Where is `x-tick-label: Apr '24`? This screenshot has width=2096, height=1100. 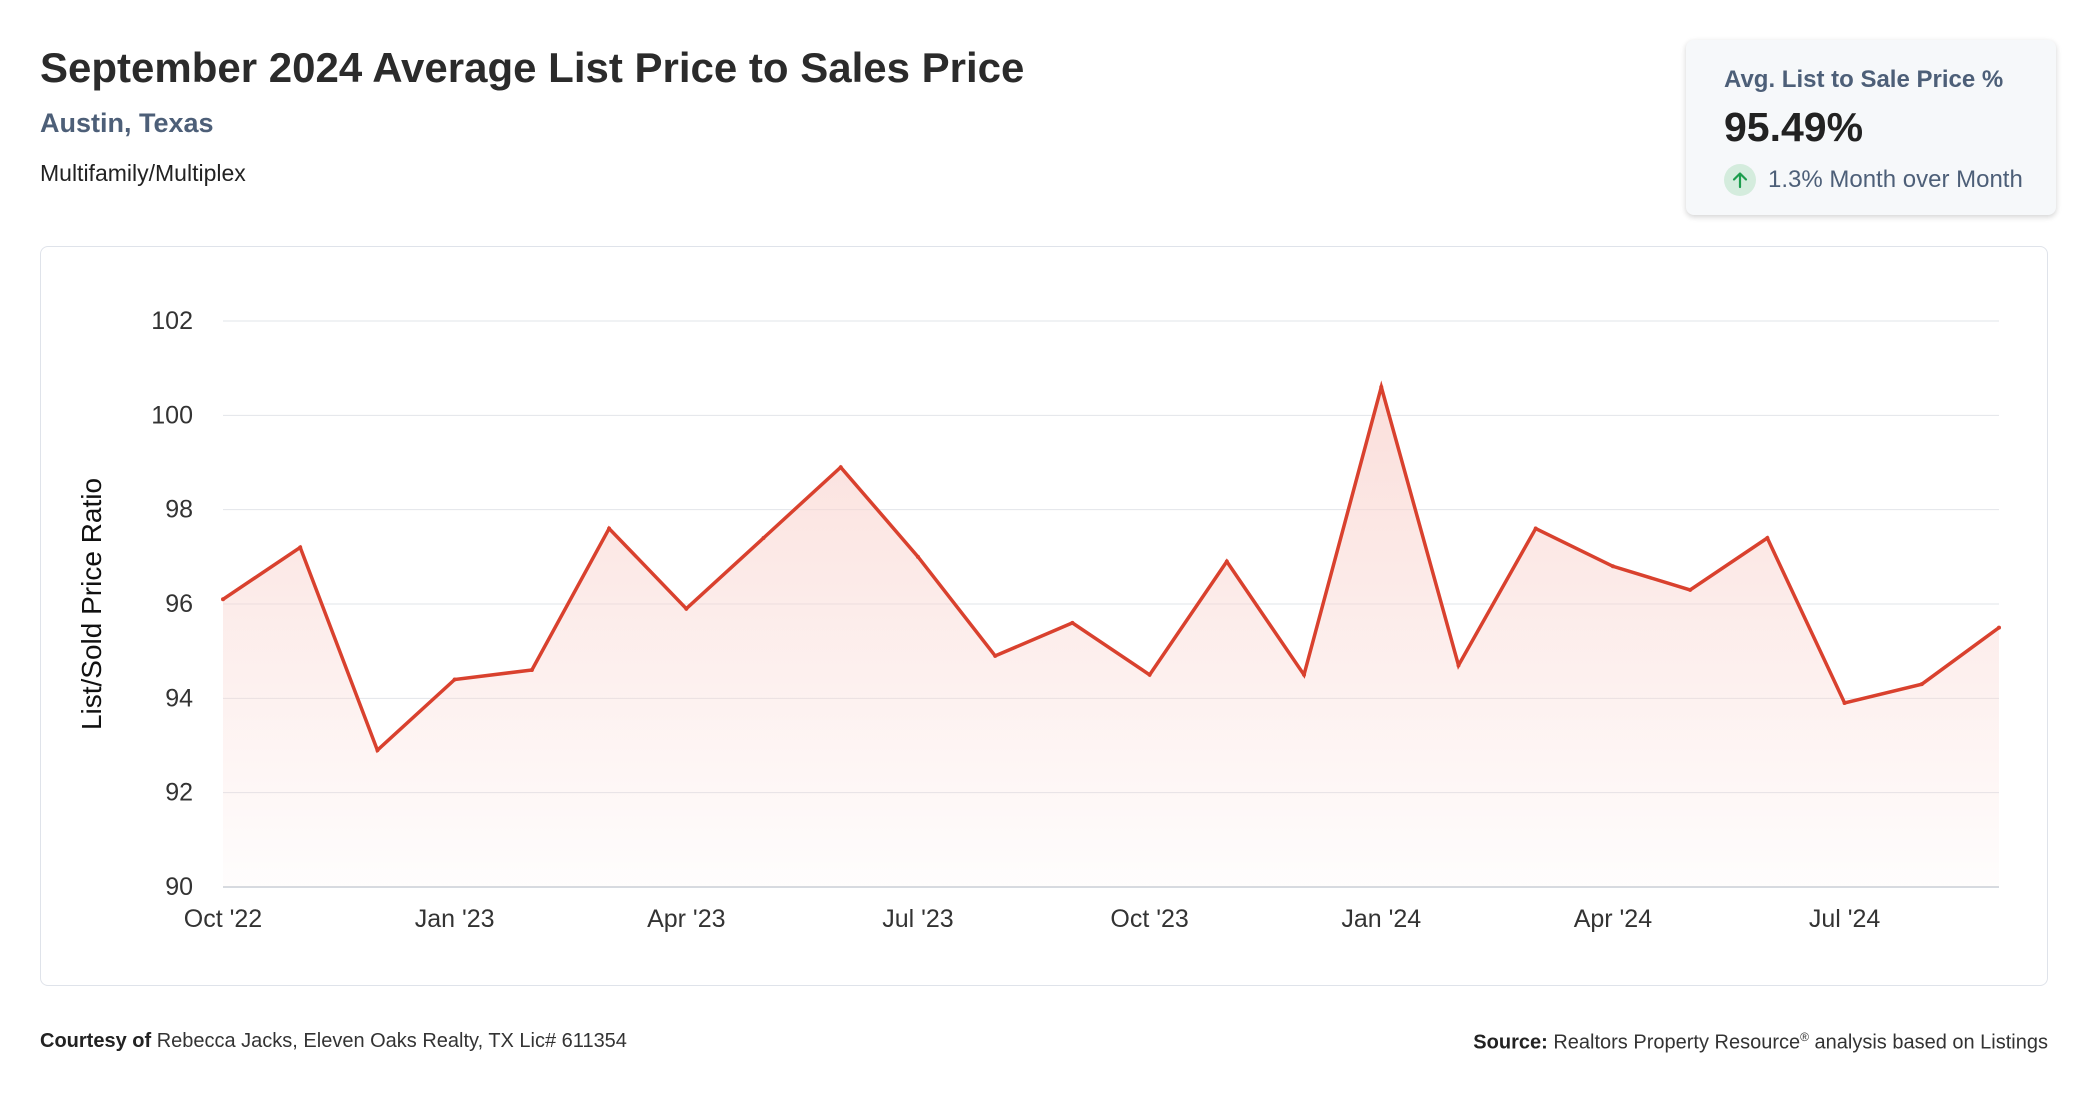
x-tick-label: Apr '24 is located at coordinates (1613, 919).